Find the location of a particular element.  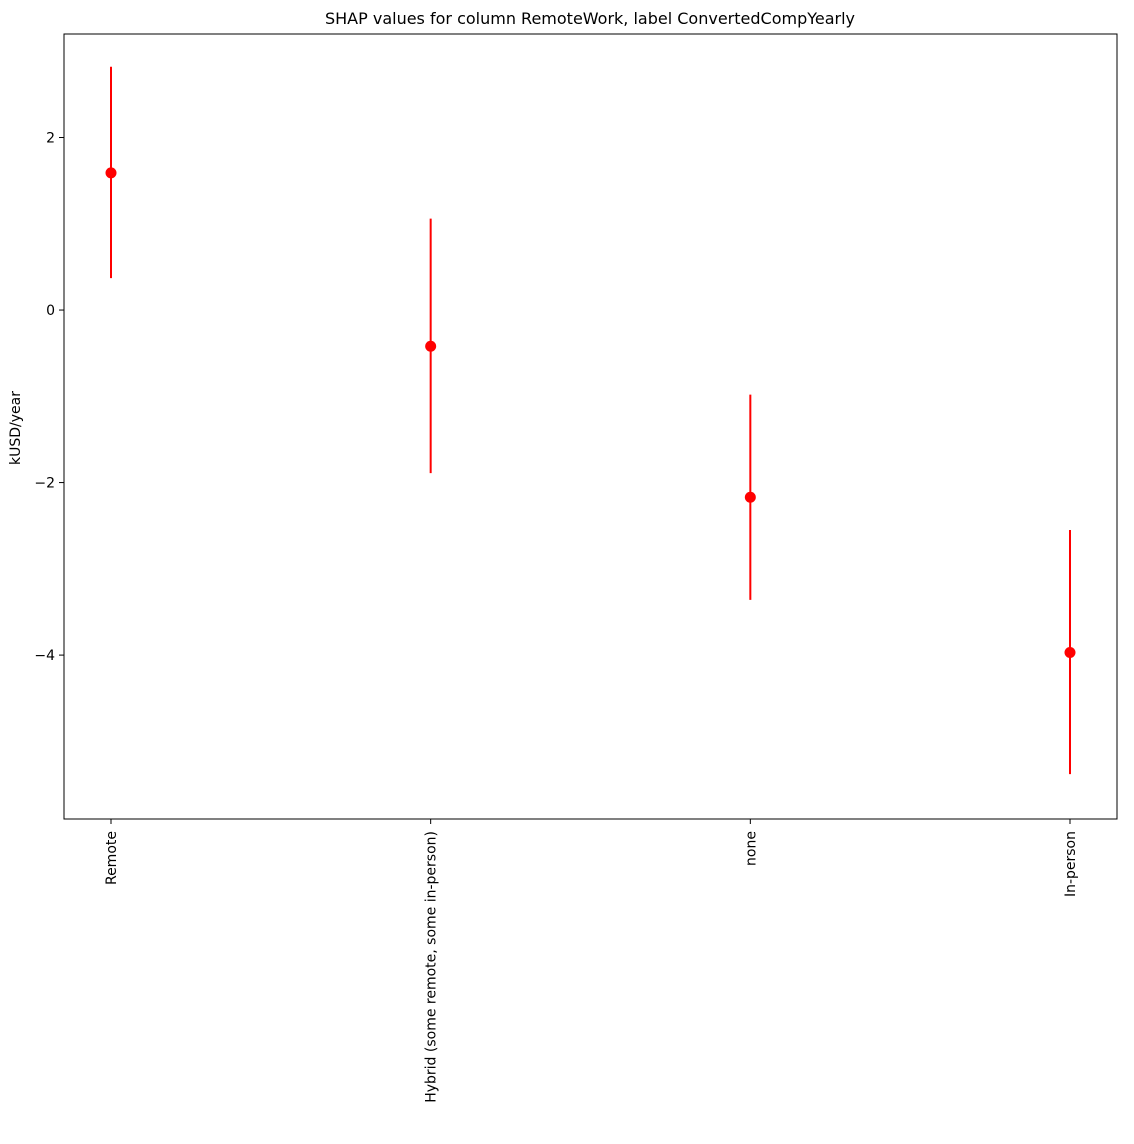

x-tick-label: Remote is located at coordinates (112, 858).